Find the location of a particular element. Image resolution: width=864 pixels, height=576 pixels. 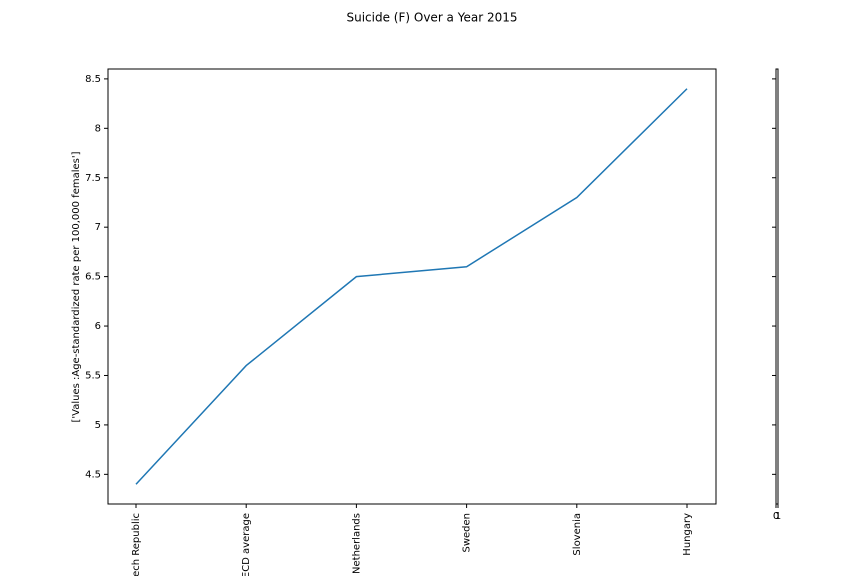

x-tick-label: Czech Republic is located at coordinates (136, 544).